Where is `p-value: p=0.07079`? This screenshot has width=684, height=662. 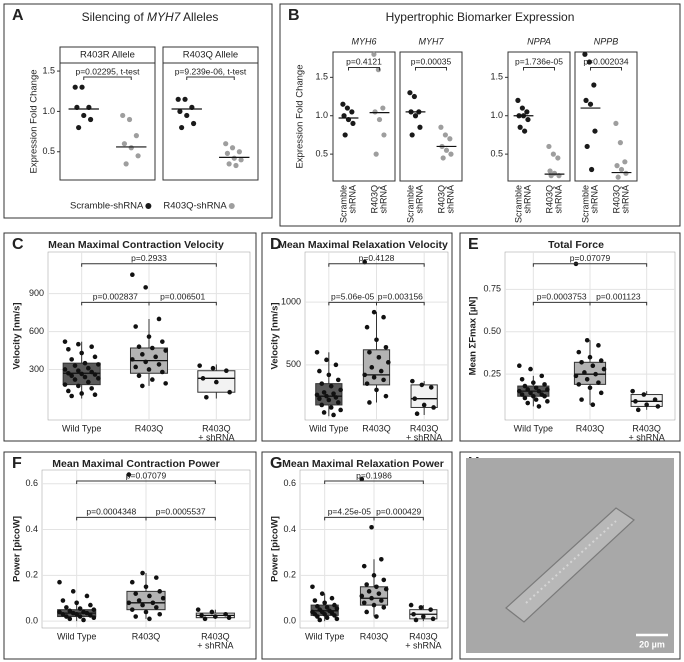 p-value: p=0.07079 is located at coordinates (590, 258).